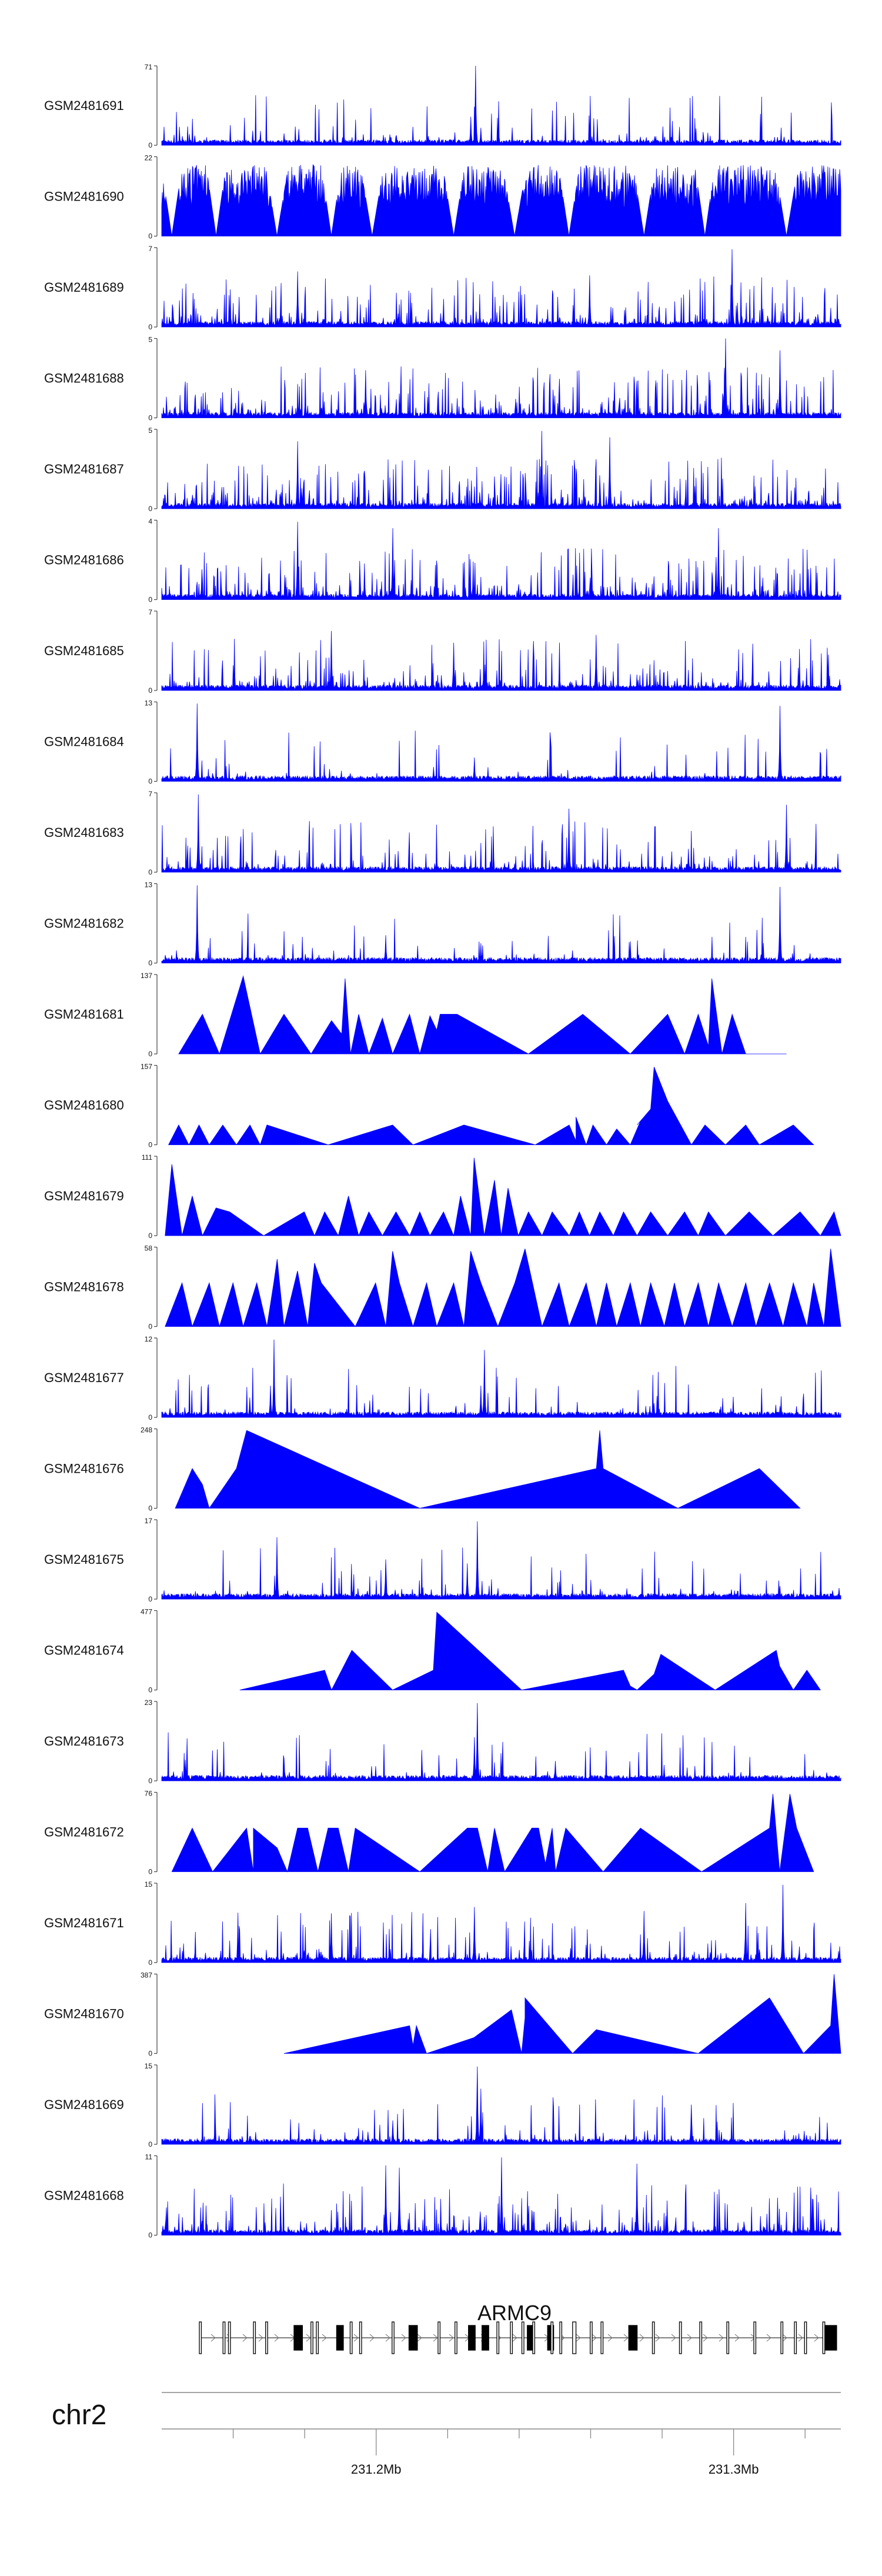 This screenshot has height=2576, width=882. I want to click on y-max-label: 111, so click(147, 1157).